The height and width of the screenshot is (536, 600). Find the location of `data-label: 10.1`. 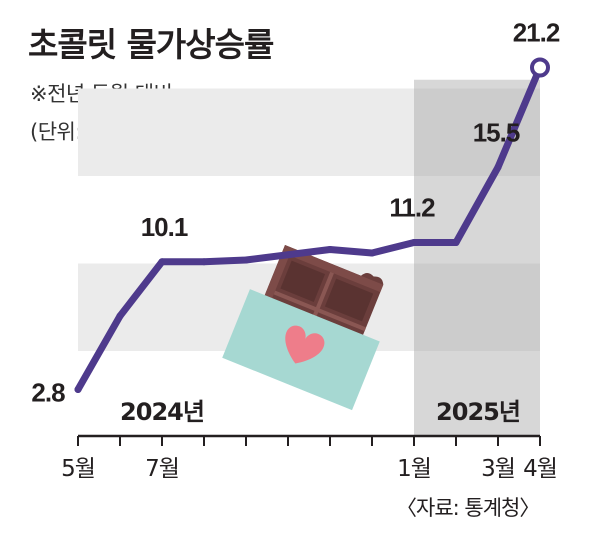

data-label: 10.1 is located at coordinates (164, 227).